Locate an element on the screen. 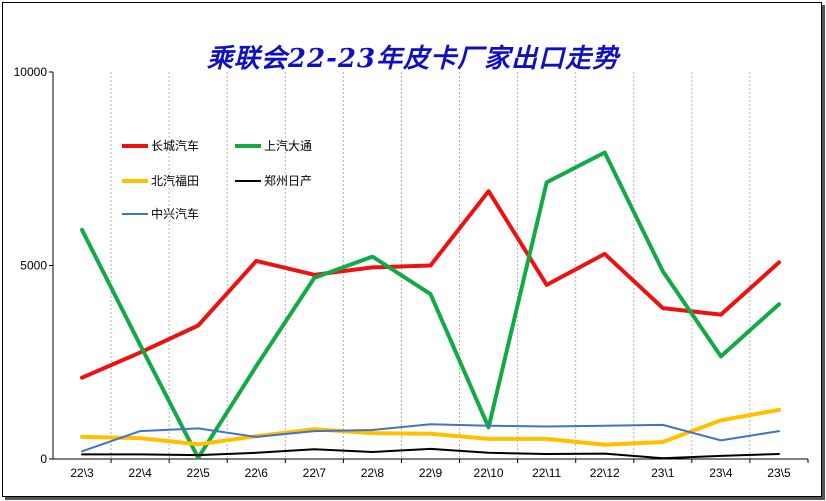  x-tick-label: 22\8 is located at coordinates (373, 473).